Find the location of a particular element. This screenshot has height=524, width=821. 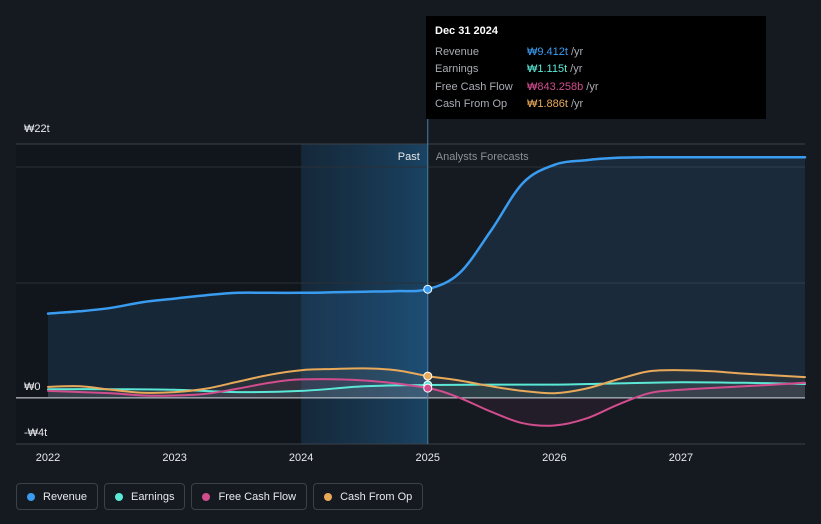

free-cash-flow-line is located at coordinates (426, 402).